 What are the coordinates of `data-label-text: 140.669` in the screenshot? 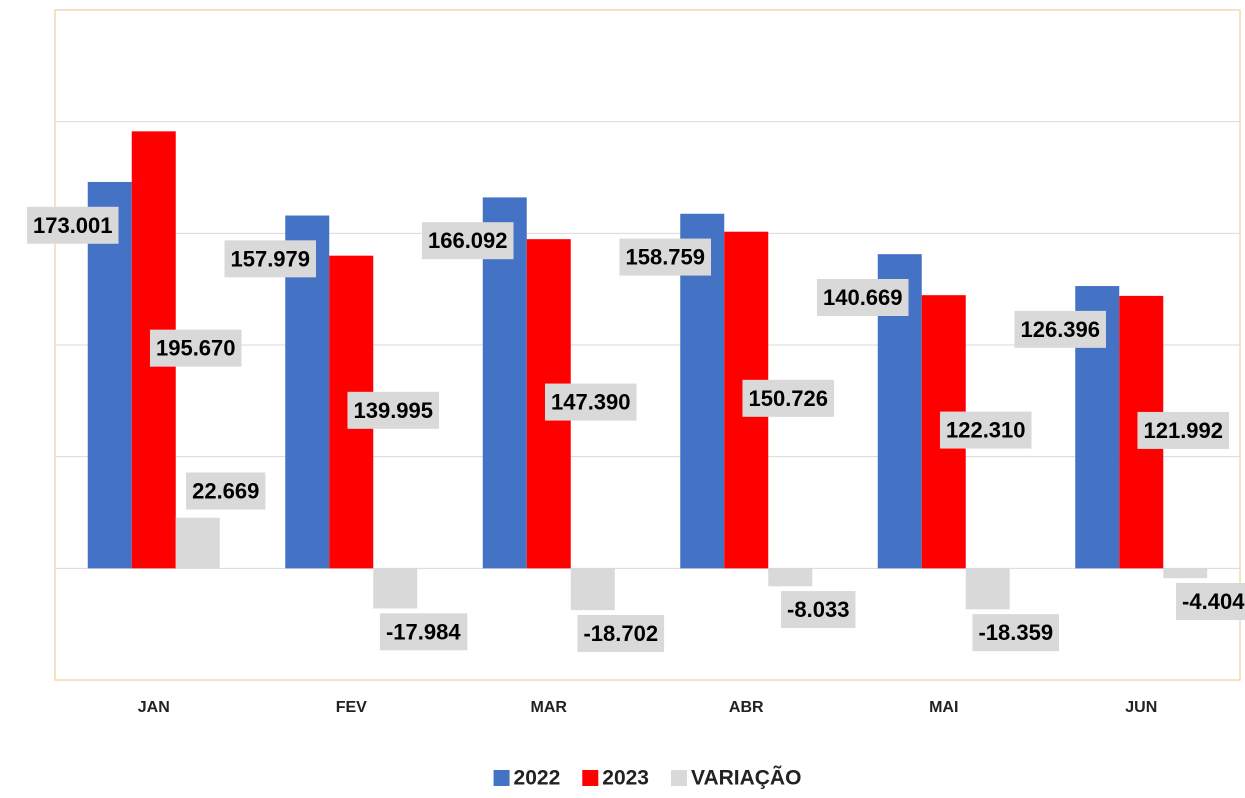 It's located at (863, 297).